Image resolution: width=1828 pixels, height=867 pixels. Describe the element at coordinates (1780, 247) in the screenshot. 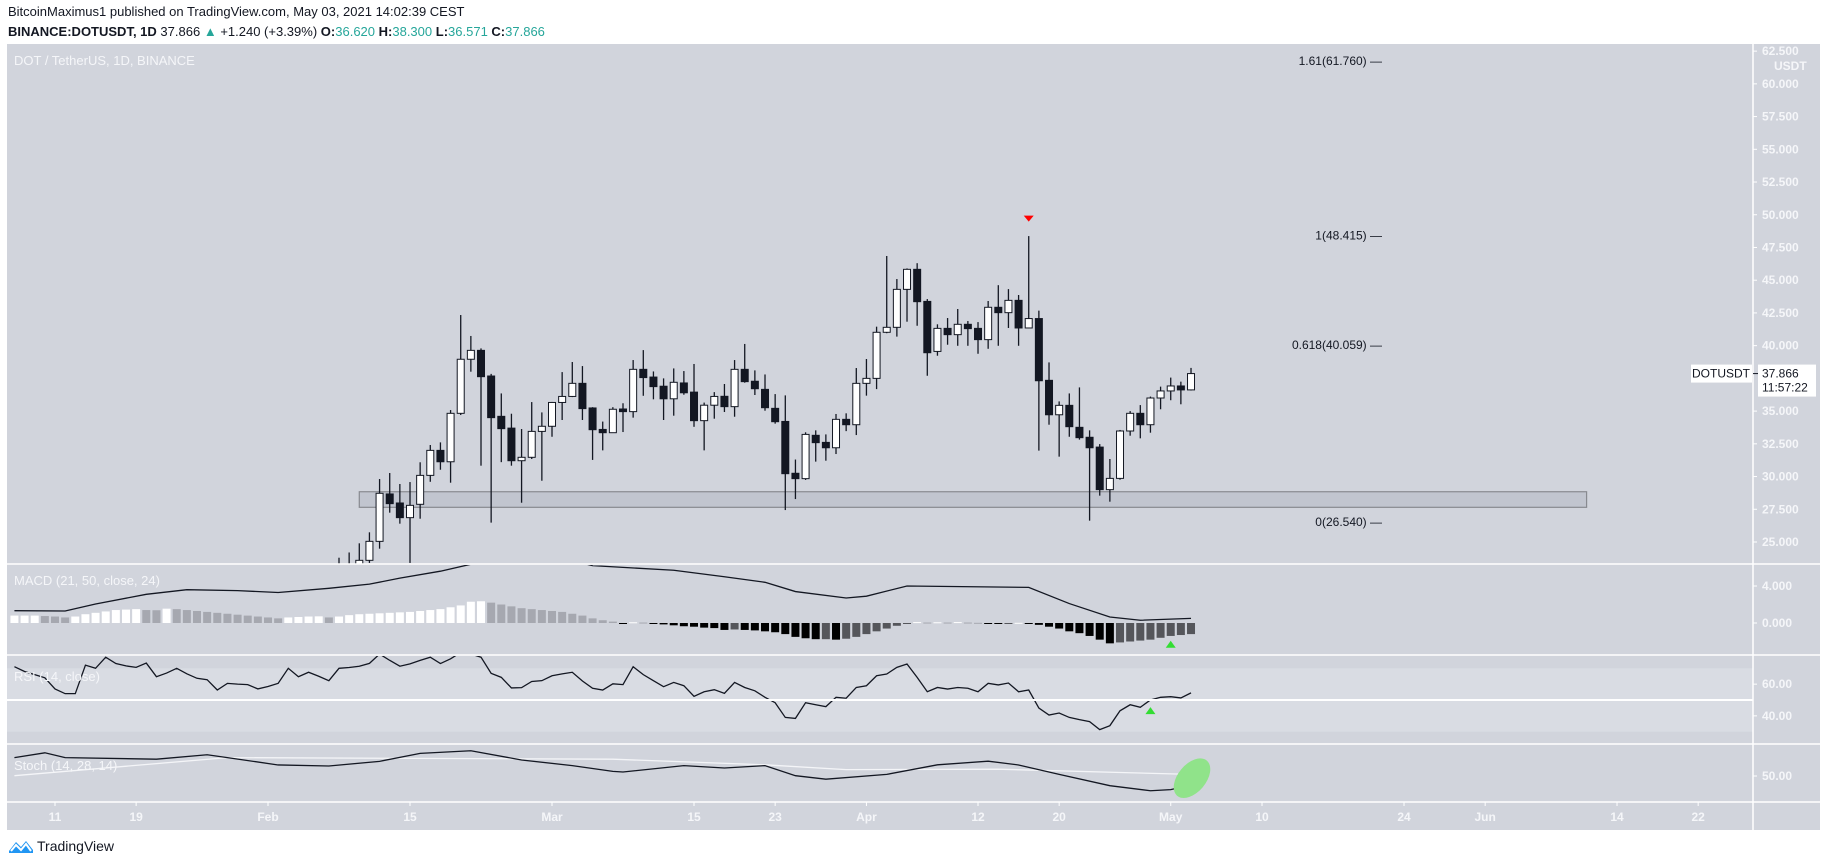

I see `price-axis-label: 47.500` at that location.